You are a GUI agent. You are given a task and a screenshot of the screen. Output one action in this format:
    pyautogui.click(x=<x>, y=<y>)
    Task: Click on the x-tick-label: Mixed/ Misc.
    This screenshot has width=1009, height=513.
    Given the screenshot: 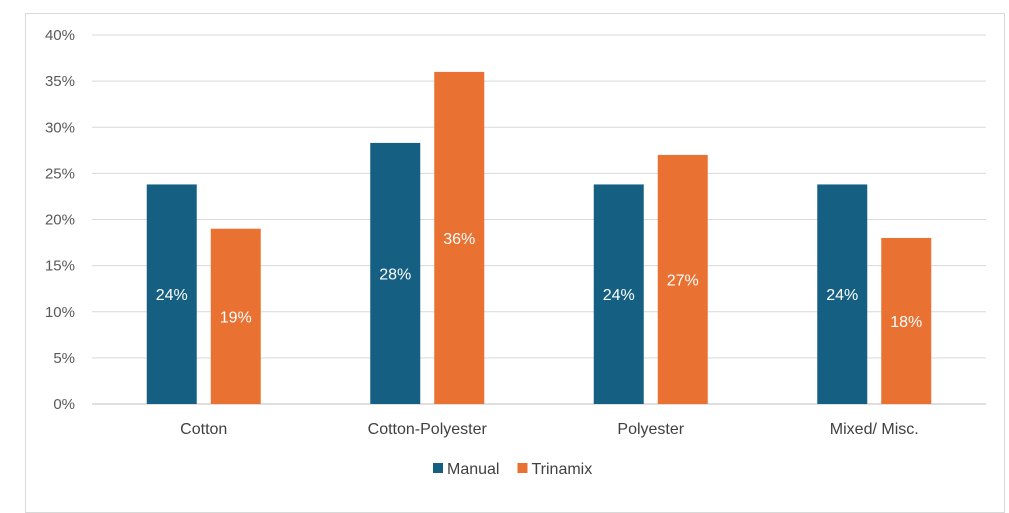 What is the action you would take?
    pyautogui.click(x=874, y=429)
    